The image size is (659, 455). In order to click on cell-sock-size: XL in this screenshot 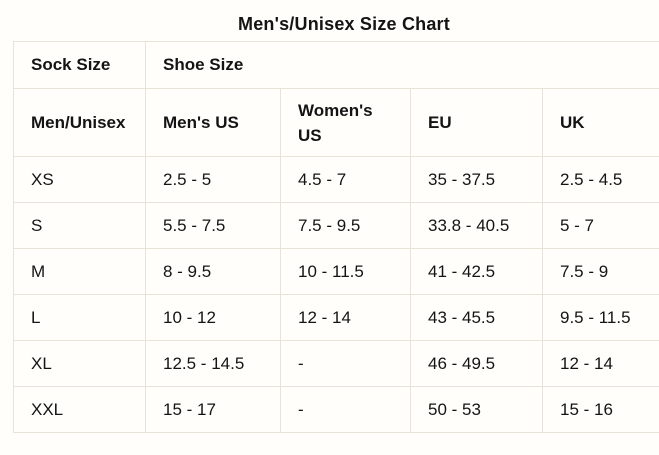, I will do `click(79, 363)`.